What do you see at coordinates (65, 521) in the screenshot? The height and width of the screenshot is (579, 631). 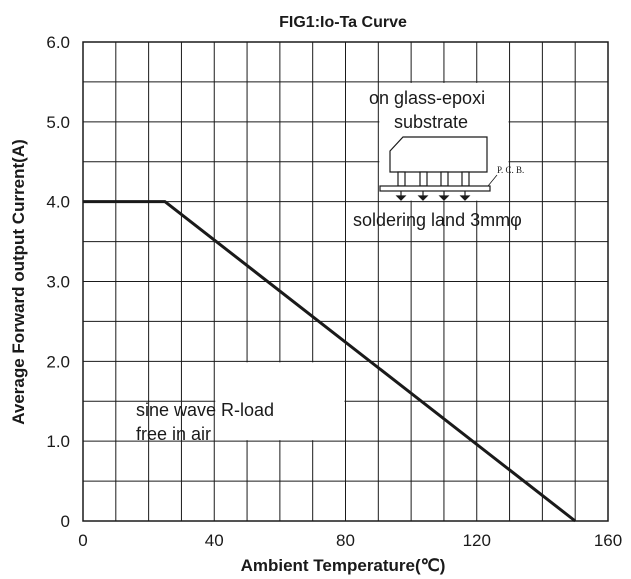 I see `y-tick-label: 0` at bounding box center [65, 521].